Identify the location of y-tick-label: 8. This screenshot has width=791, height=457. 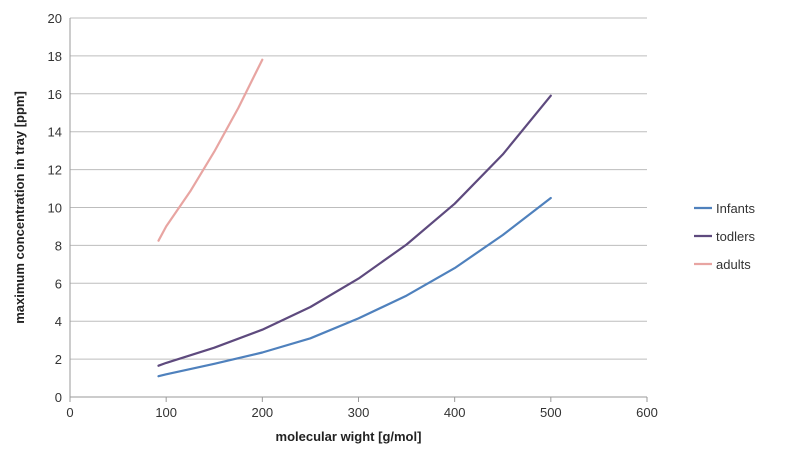
(58, 245).